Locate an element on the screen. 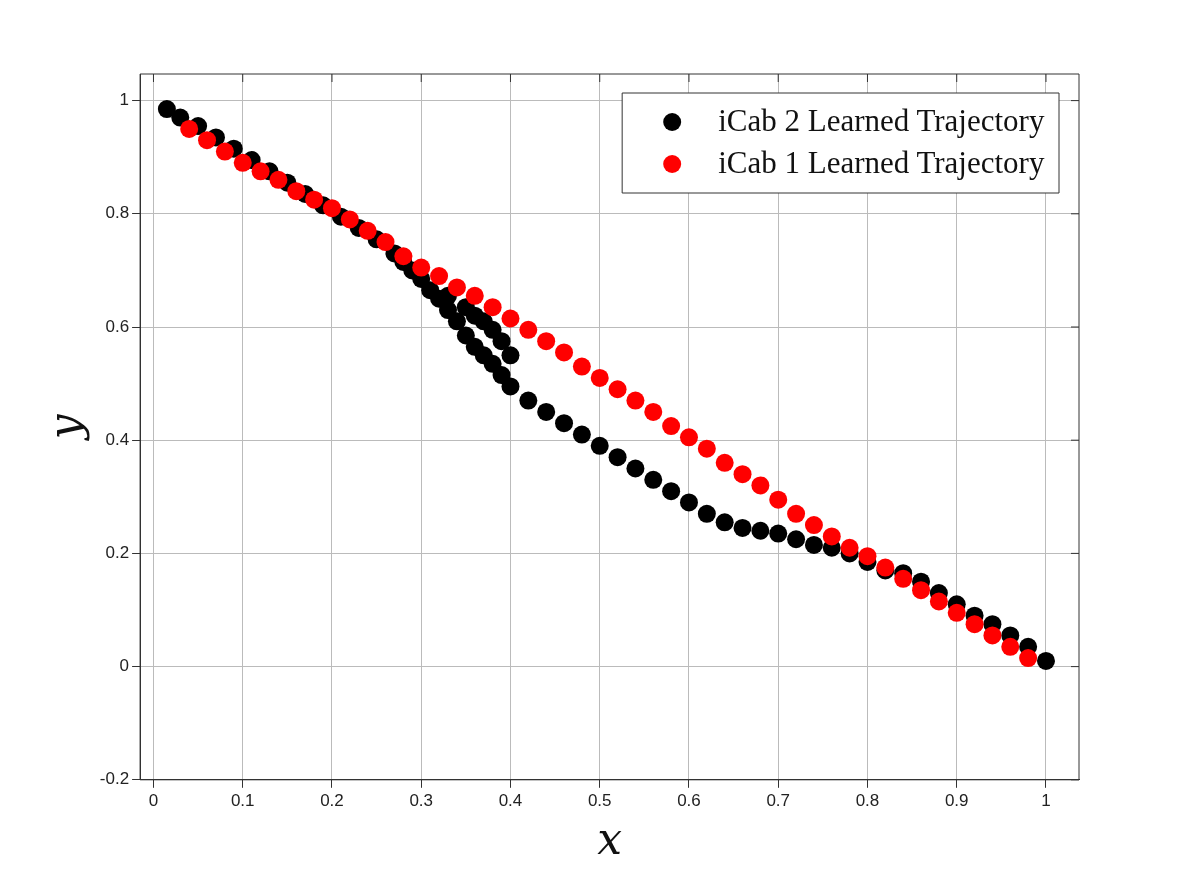 The image size is (1189, 891). x-tick-label: 0.5 is located at coordinates (599, 800).